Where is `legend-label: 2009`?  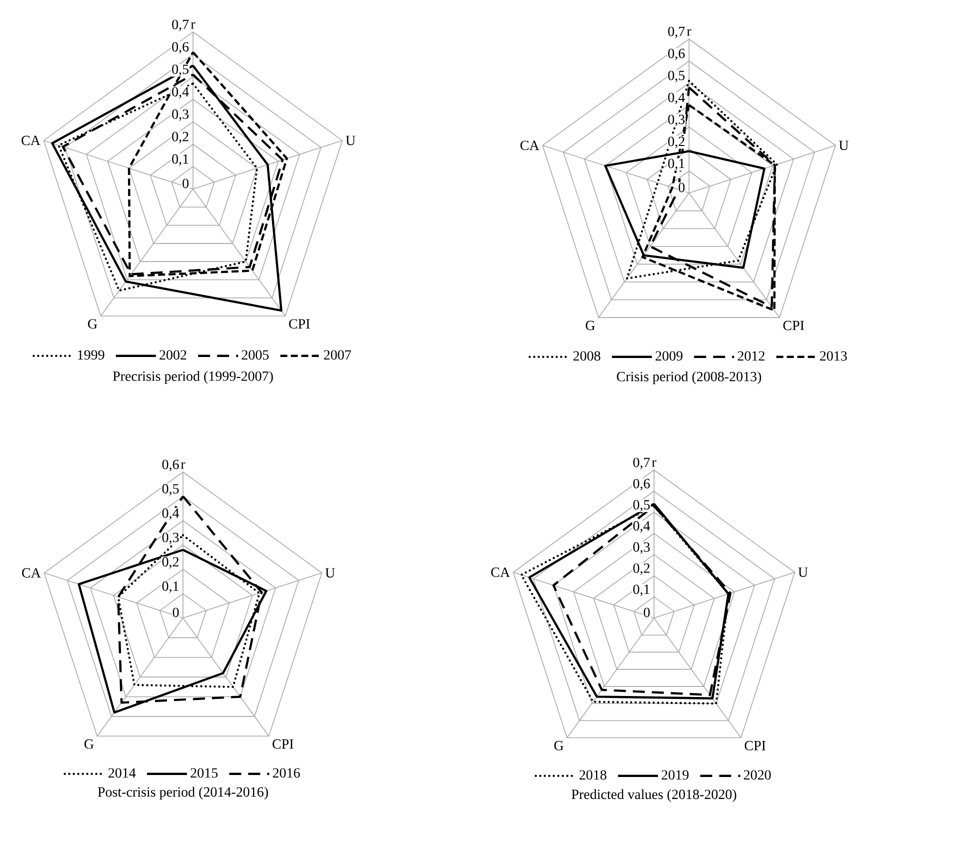 legend-label: 2009 is located at coordinates (669, 356).